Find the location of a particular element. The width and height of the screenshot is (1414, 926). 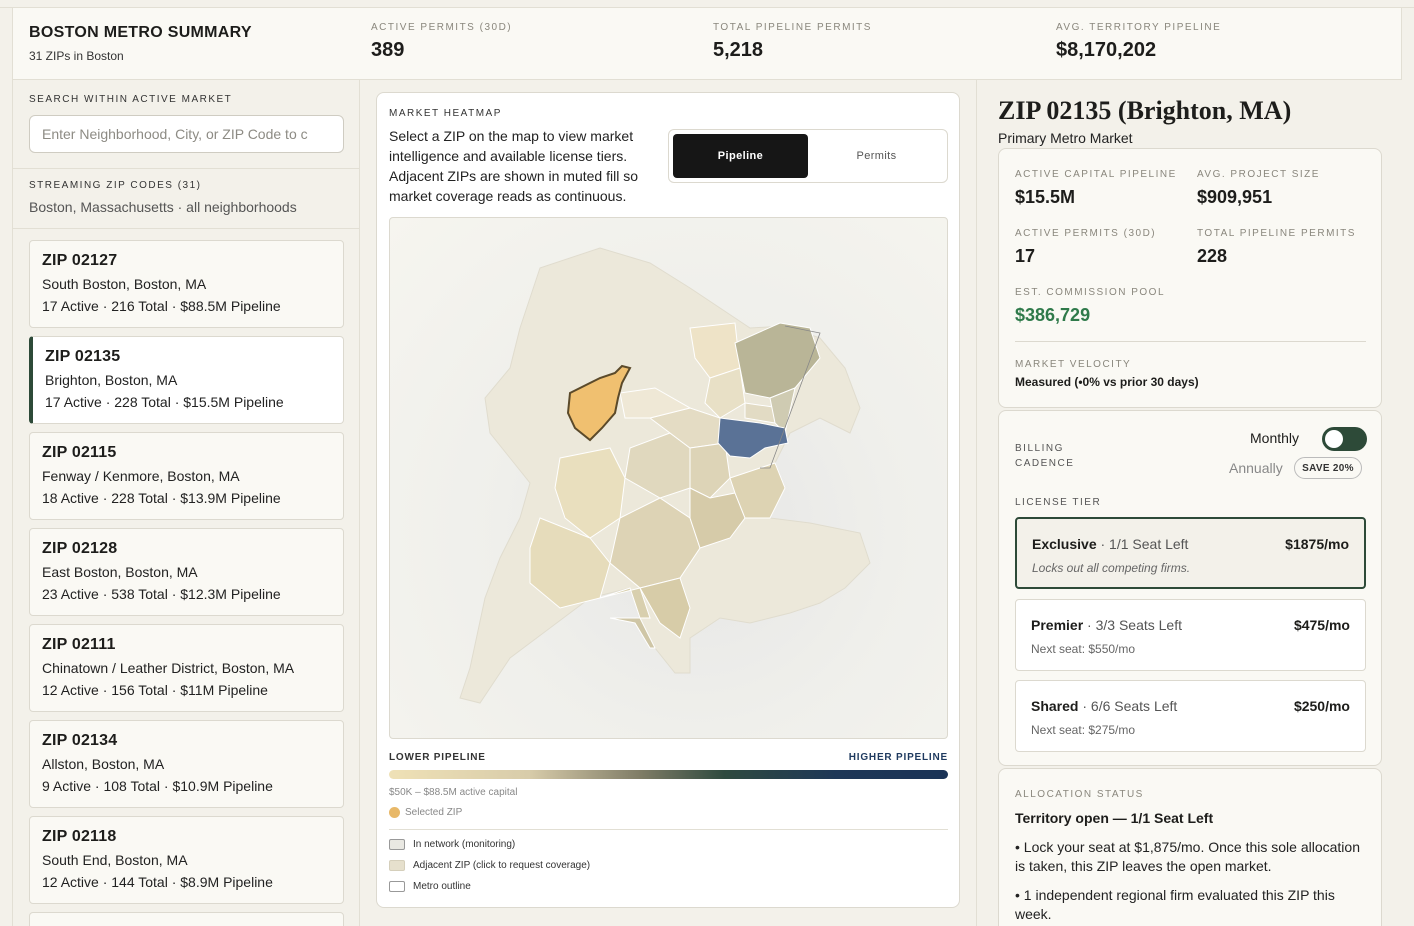

tier-note: Next seat: $275/mo is located at coordinates (1083, 730).